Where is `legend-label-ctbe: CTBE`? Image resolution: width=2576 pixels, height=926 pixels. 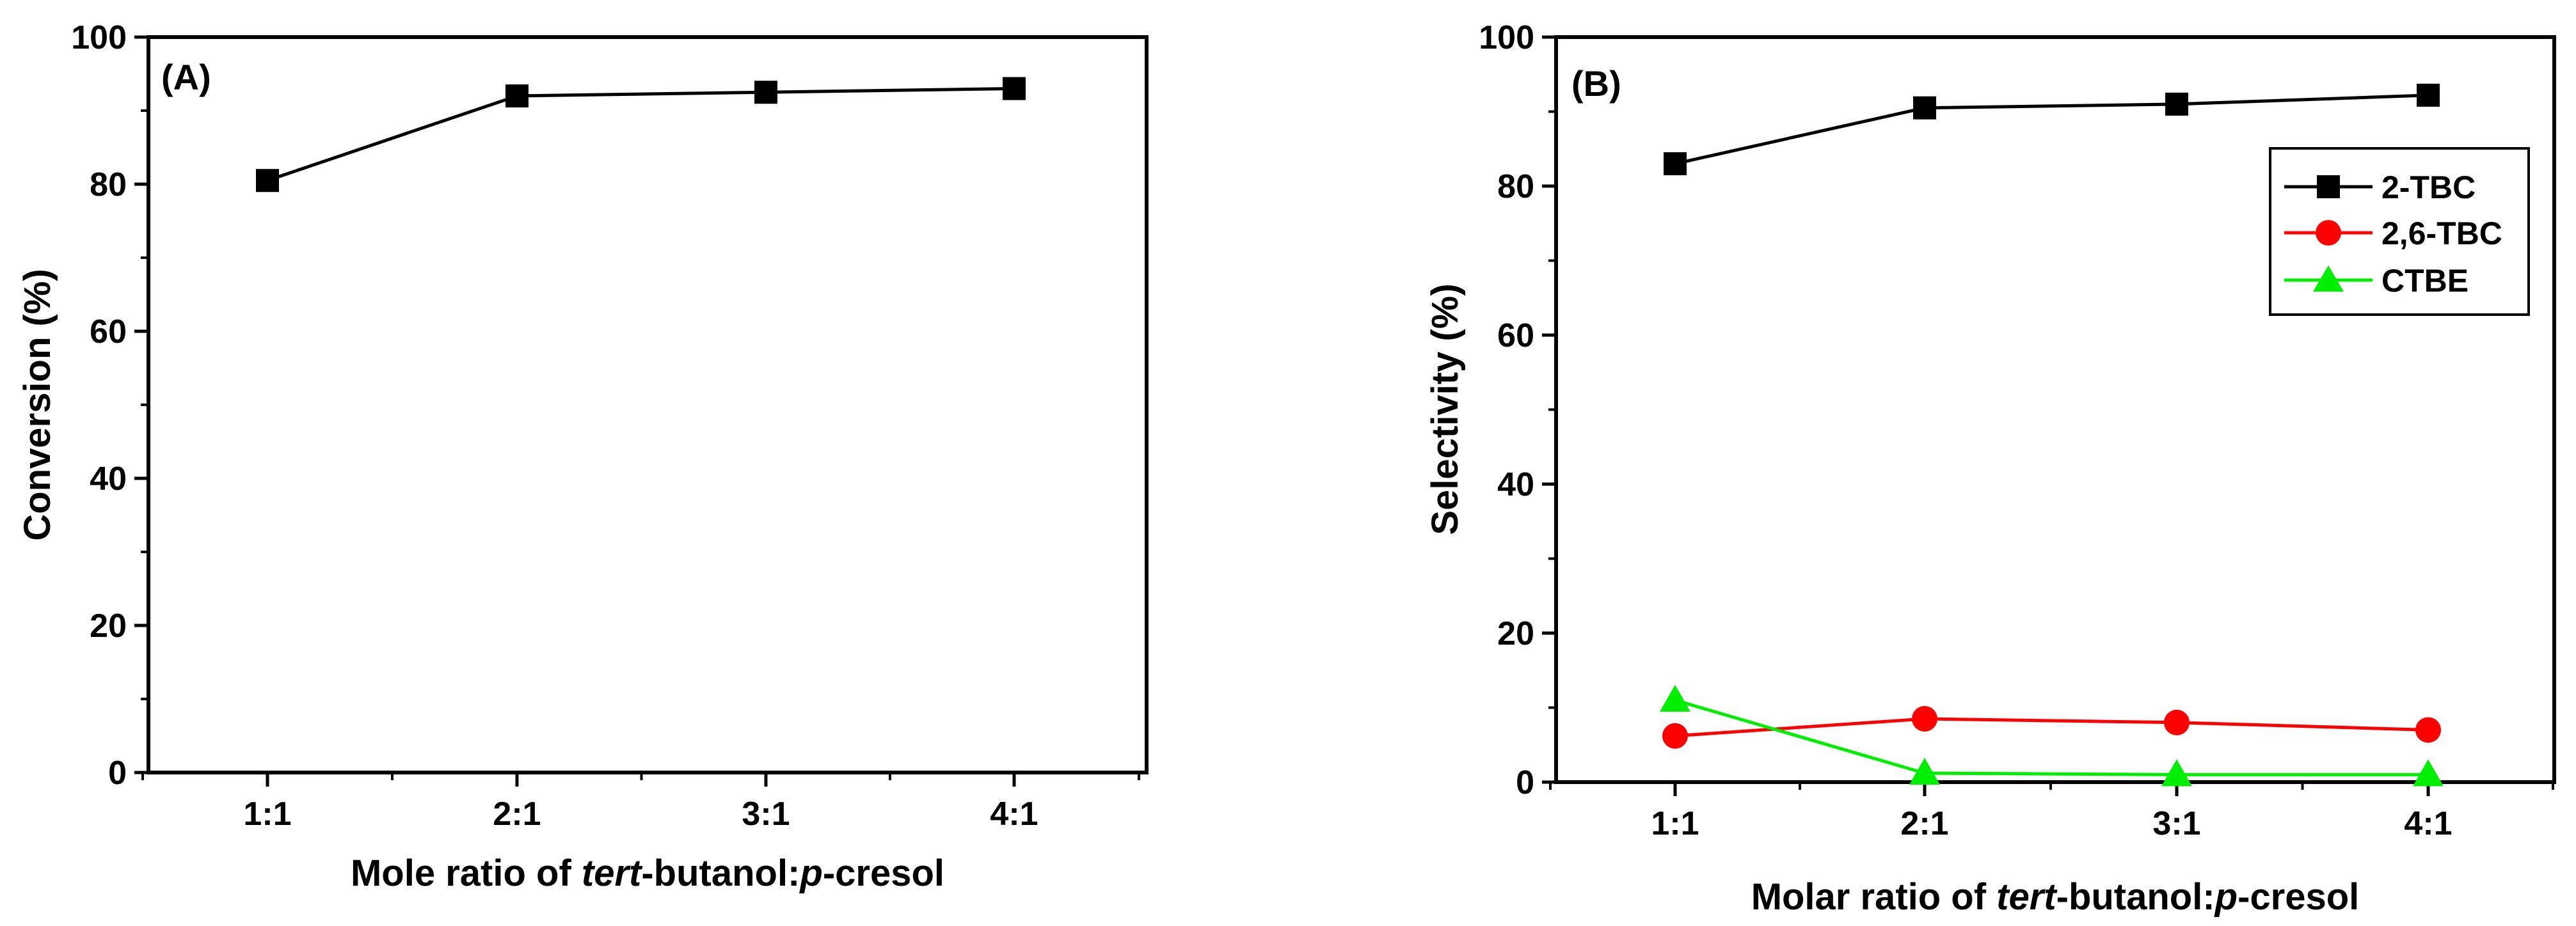
legend-label-ctbe: CTBE is located at coordinates (2425, 281).